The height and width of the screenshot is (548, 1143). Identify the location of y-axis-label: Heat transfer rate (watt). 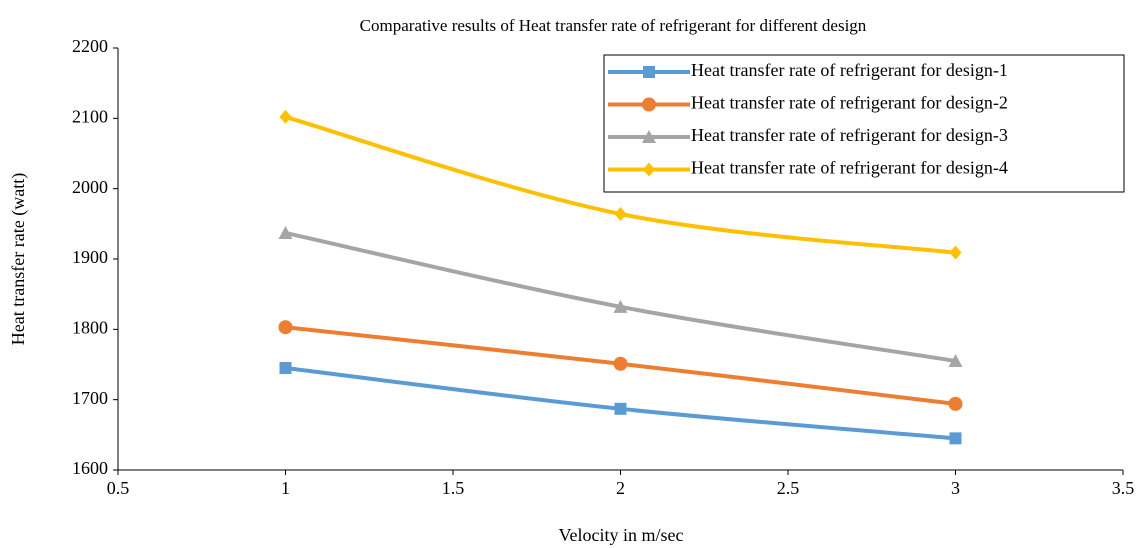
(18, 259).